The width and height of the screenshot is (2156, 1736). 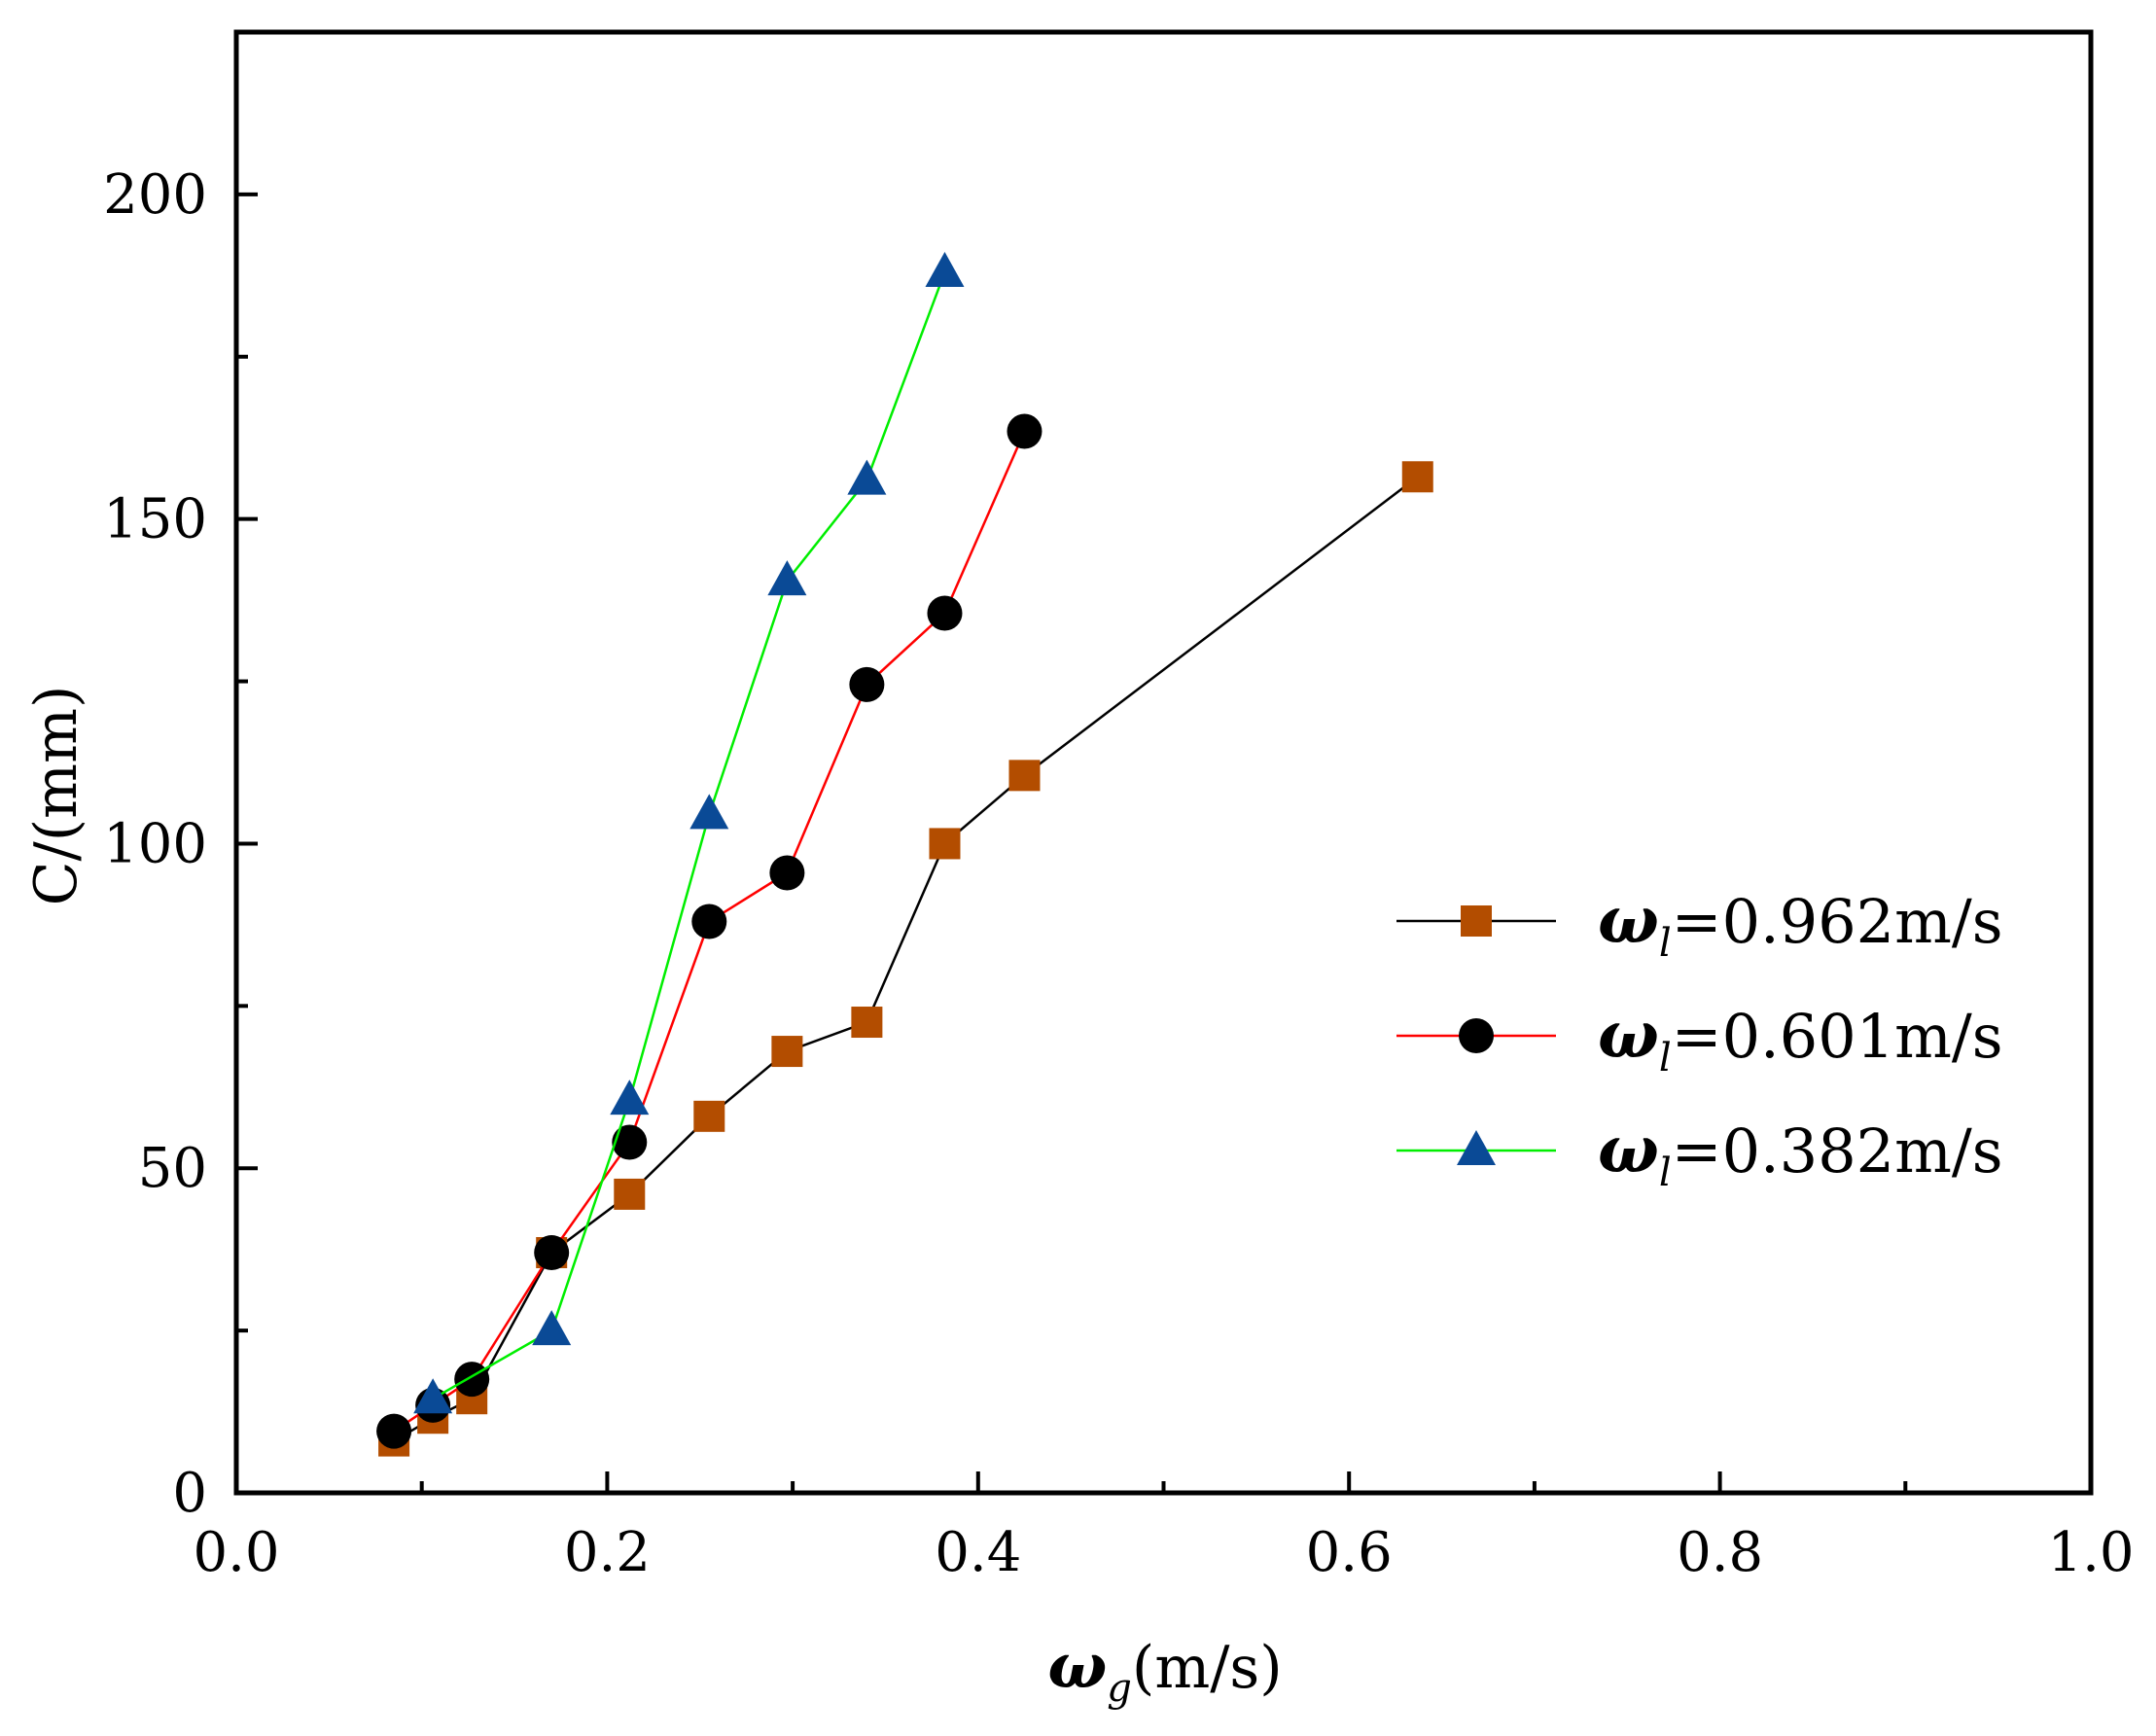 I want to click on y-tick-label: 100, so click(x=155, y=844).